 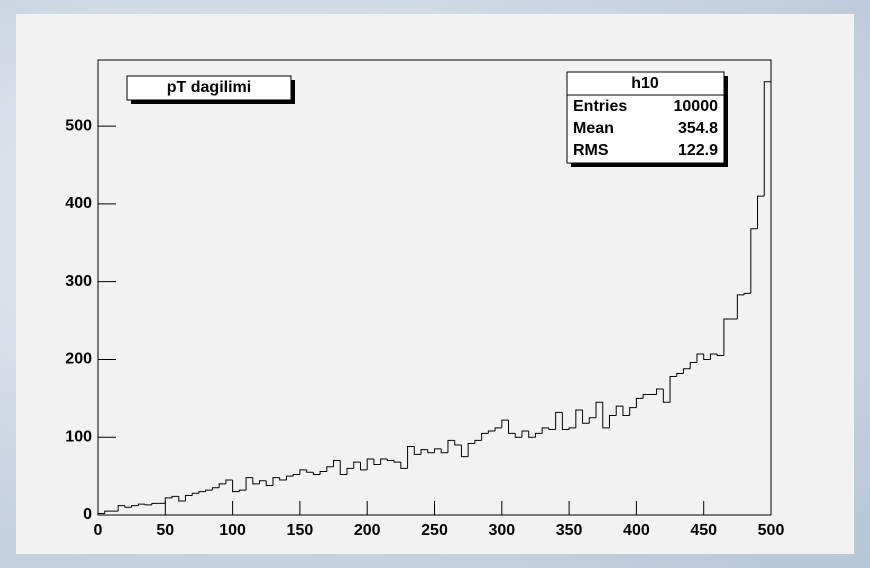 I want to click on y-tick-label: 300, so click(x=78, y=281).